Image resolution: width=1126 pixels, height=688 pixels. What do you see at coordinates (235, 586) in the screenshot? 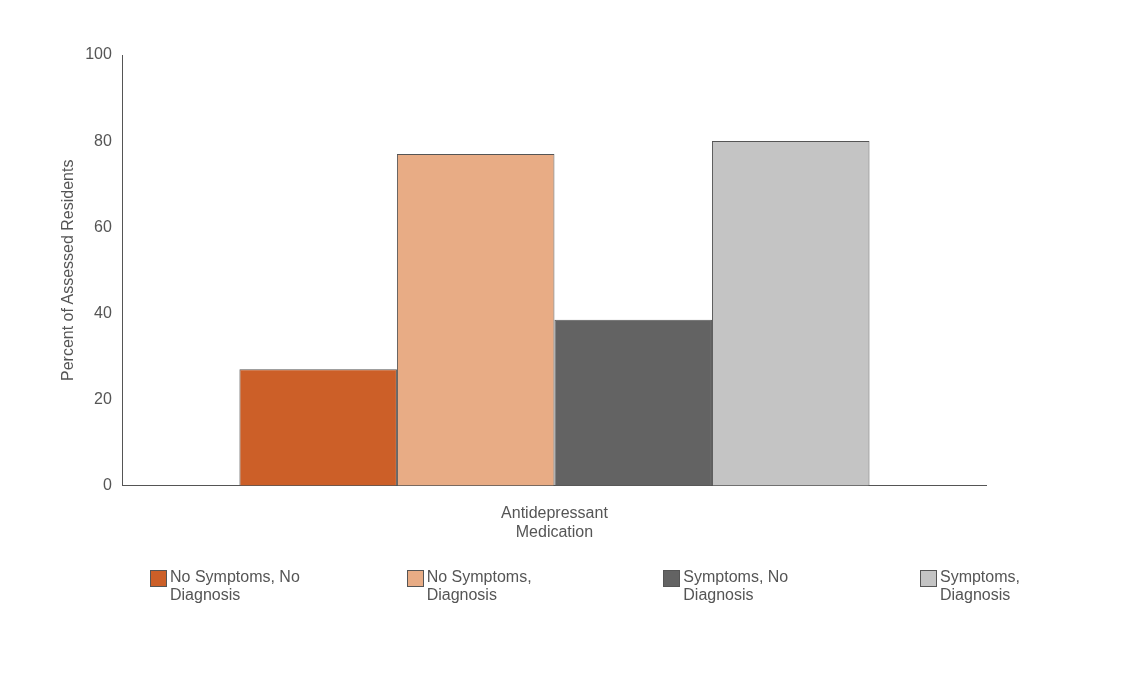
I see `legend-label: No Symptoms, No Diagnosis` at bounding box center [235, 586].